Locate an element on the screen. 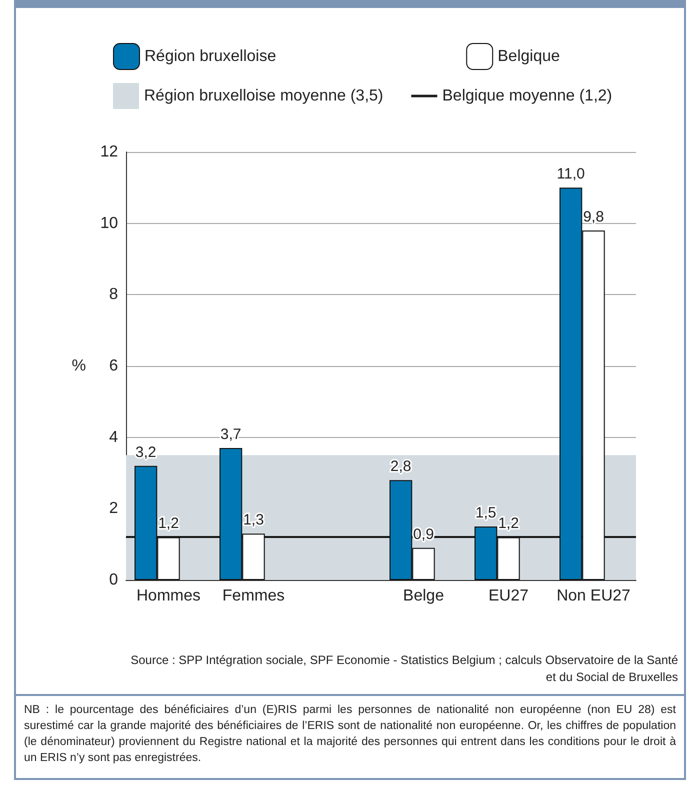  text: NB : le pourcentage des bénéficiaires d’un (E)RIS parmi les personnes de nationalité non européenne (non EU 28) est surestimé car la grande majorité des bénéficiaires de l’ERIS sont de nationalité non européenne. Or, les chiffres de population (le dénominateur) proviennent du Registre national et la majorité des personnes qui entrent dans les conditions pour le droit à un ERIS n’y sont pas enregistrées. is located at coordinates (350, 733).